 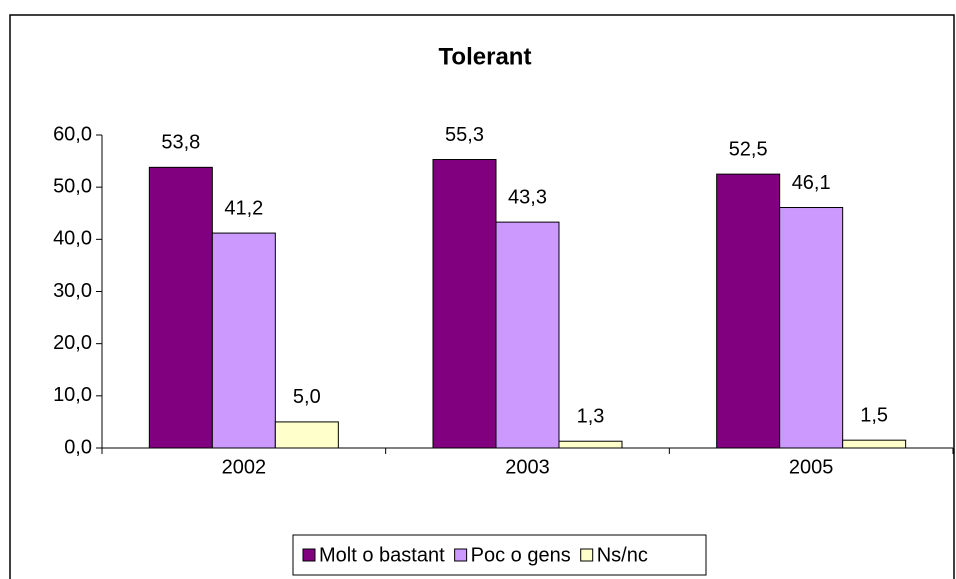 I want to click on value-label: 55,3, so click(x=464, y=135).